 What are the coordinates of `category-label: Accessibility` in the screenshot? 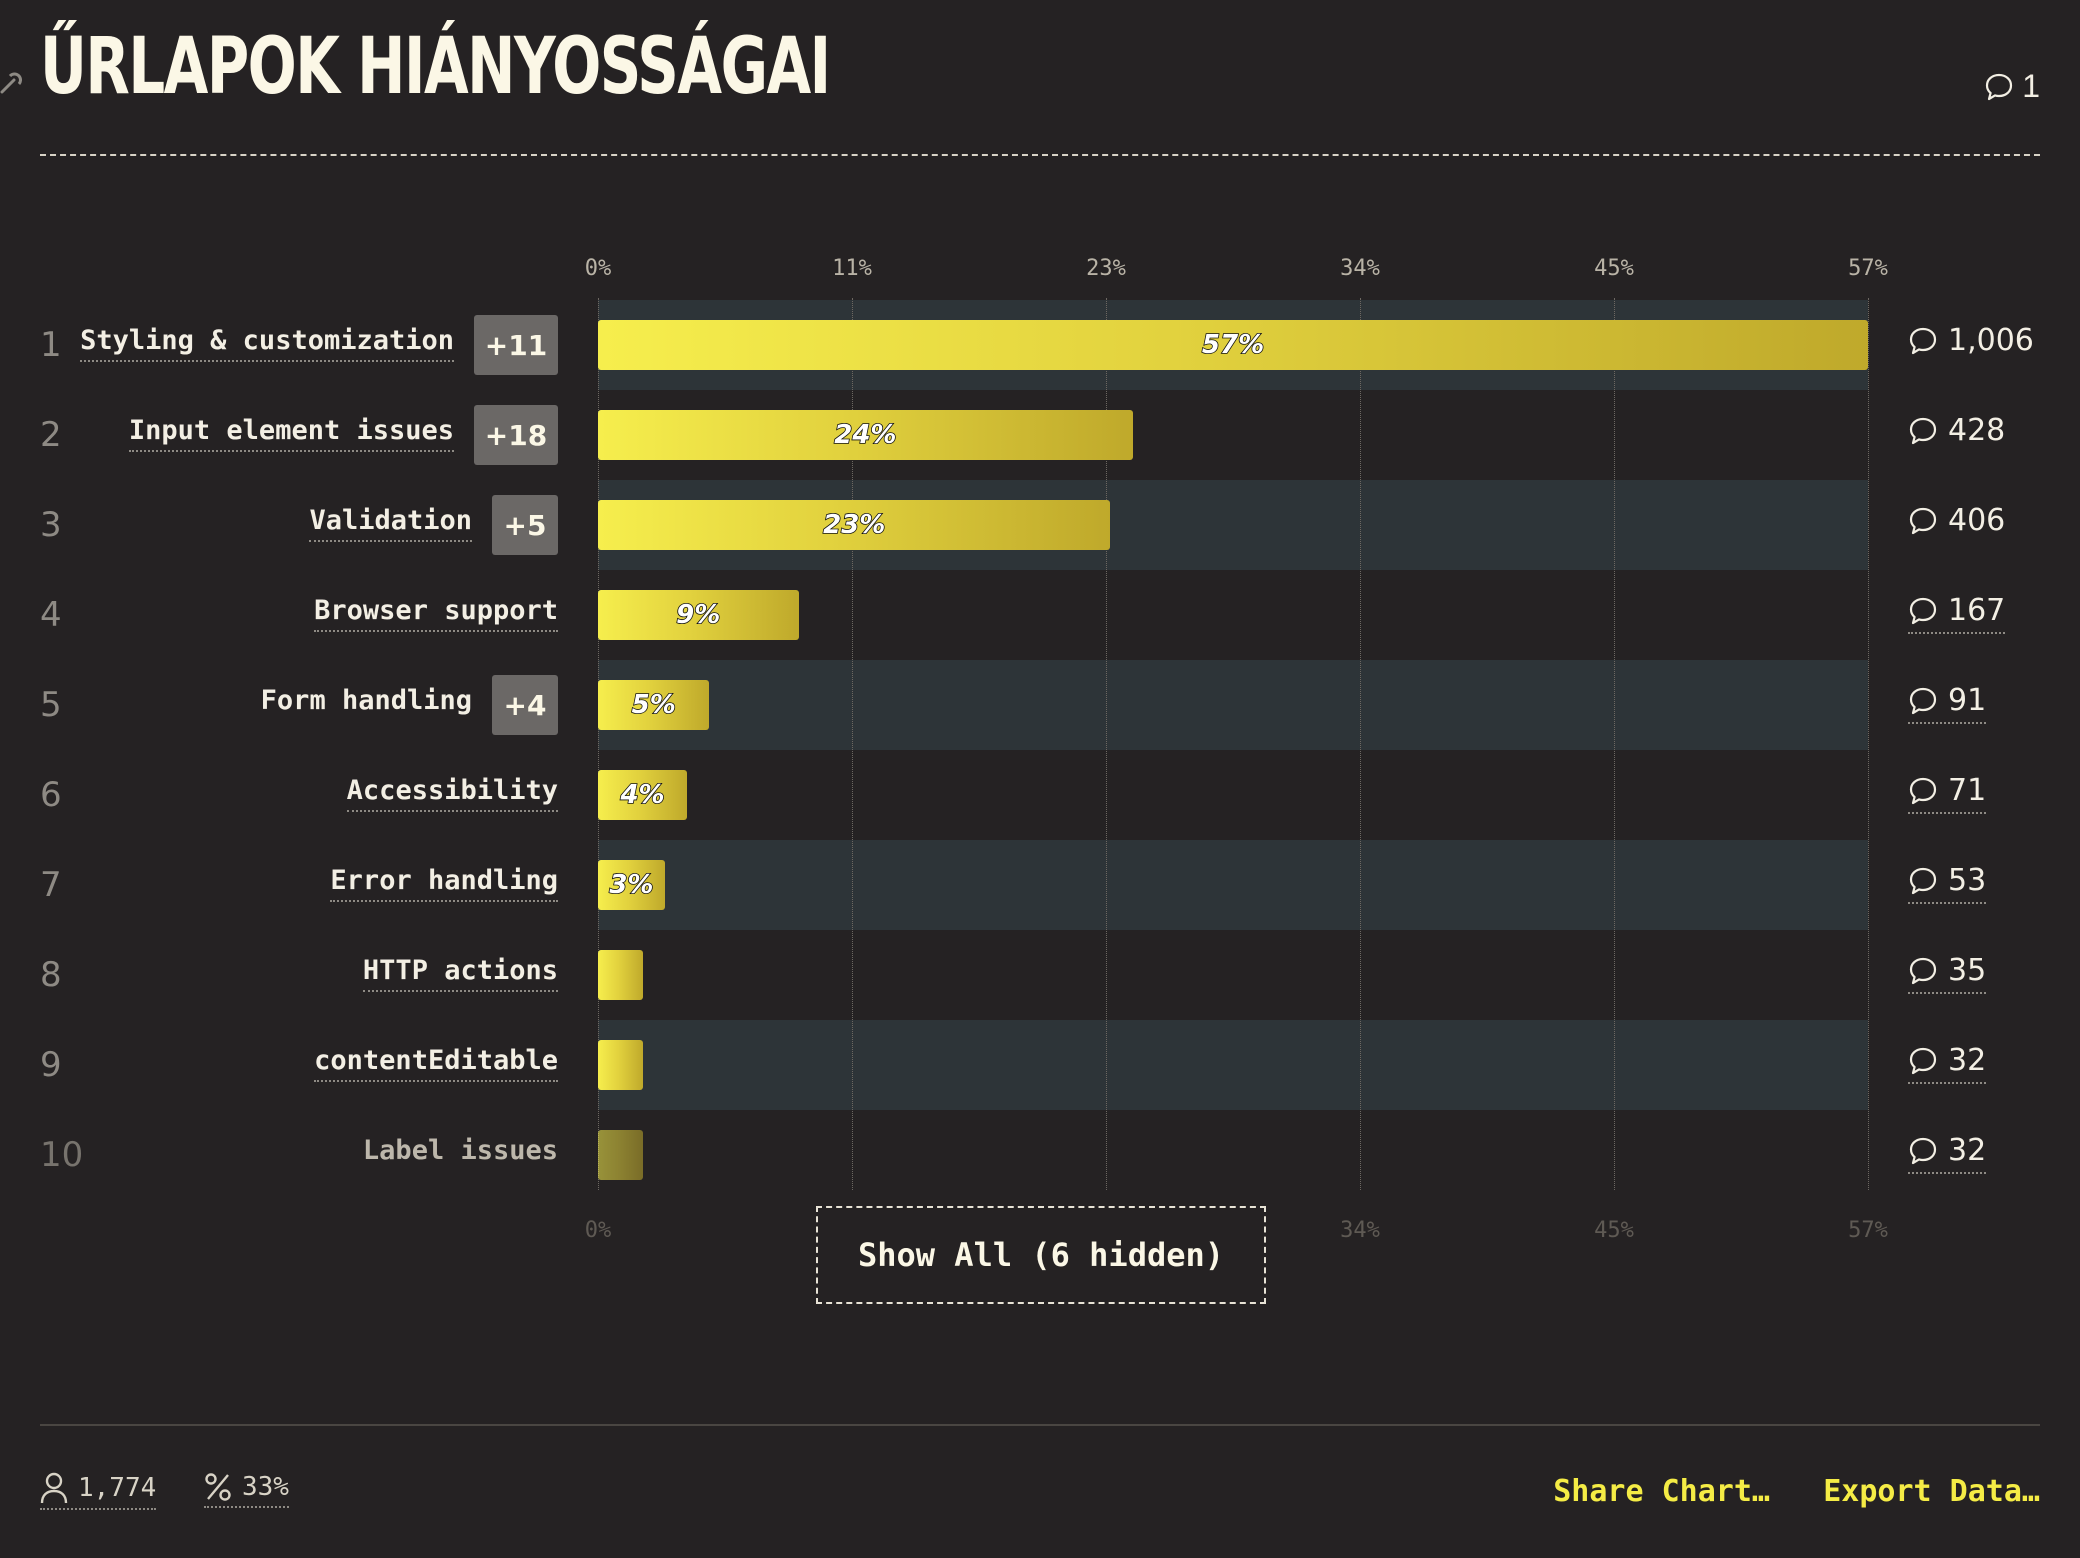 It's located at (452, 793).